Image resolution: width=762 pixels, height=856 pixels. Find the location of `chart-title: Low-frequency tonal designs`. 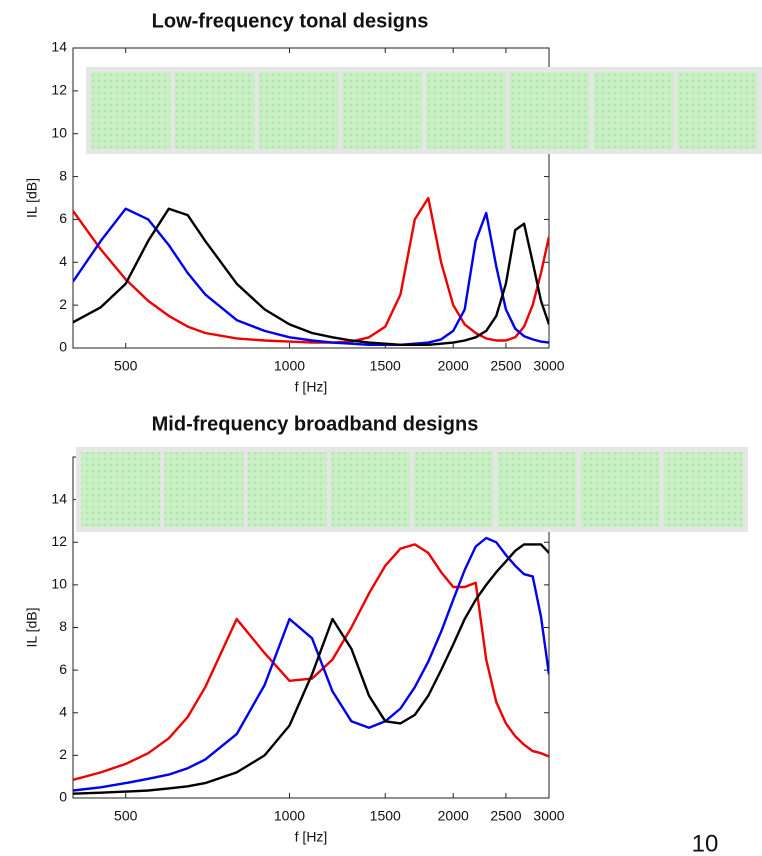

chart-title: Low-frequency tonal designs is located at coordinates (290, 21).